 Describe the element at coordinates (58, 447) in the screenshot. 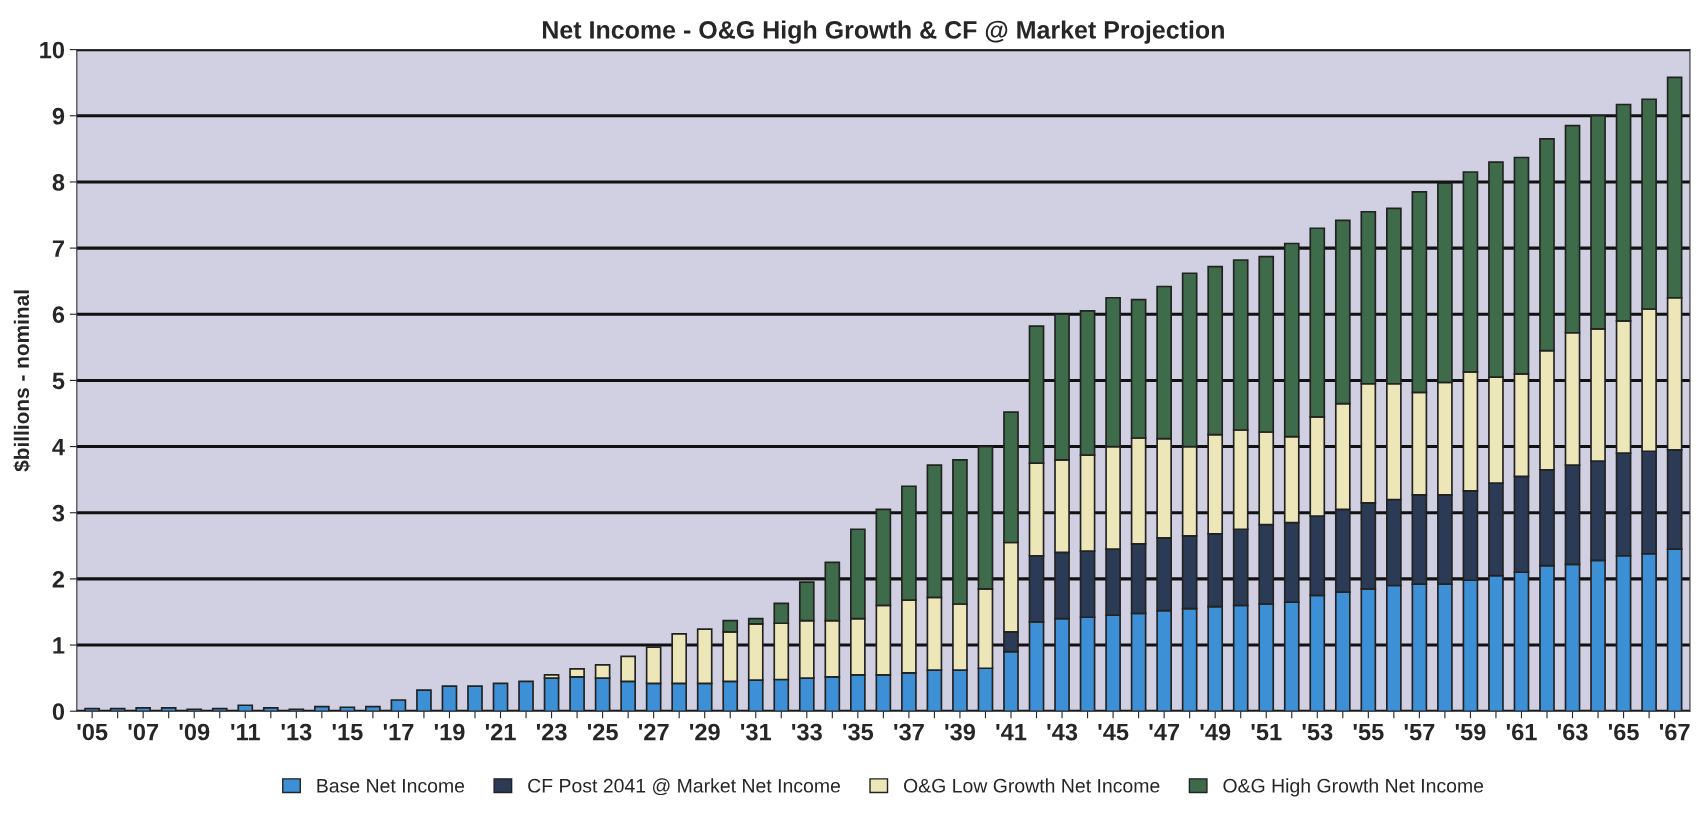

I see `y-tick-label: 4` at that location.